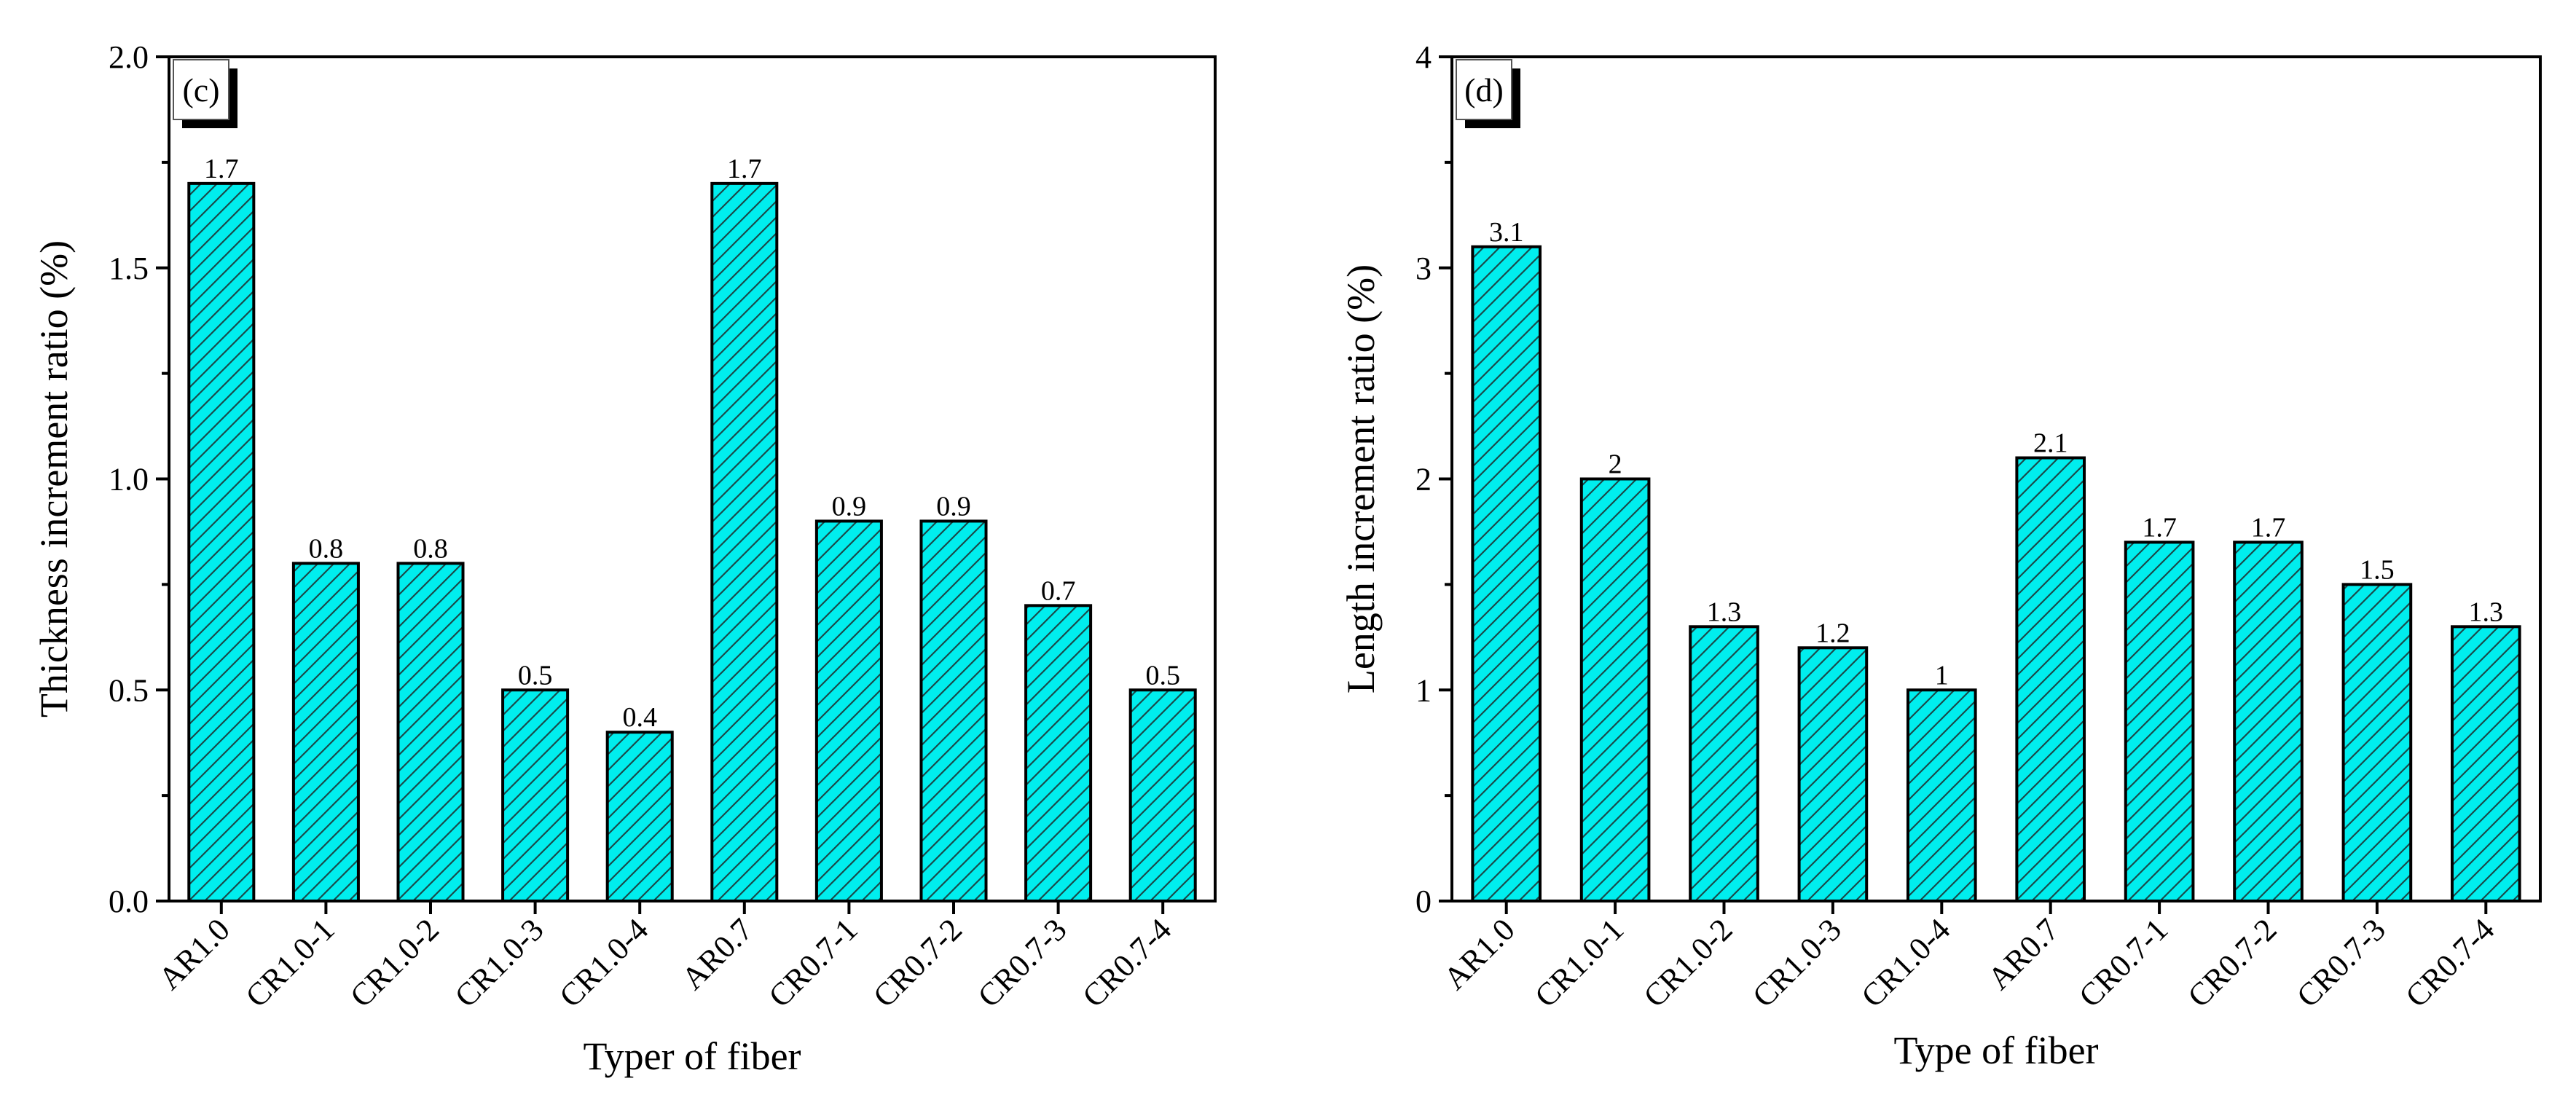 This screenshot has width=2576, height=1113. I want to click on bar-value-label: 1.5, so click(2377, 569).